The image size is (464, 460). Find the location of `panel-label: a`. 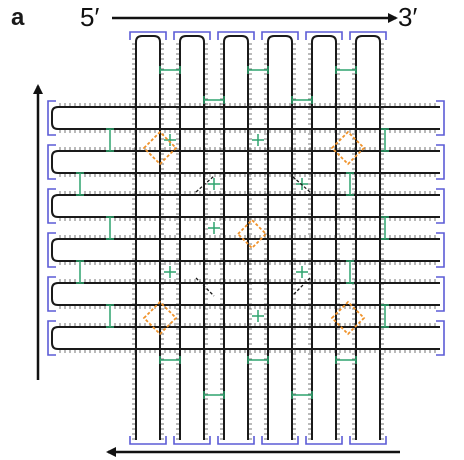

panel-label: a is located at coordinates (18, 17).